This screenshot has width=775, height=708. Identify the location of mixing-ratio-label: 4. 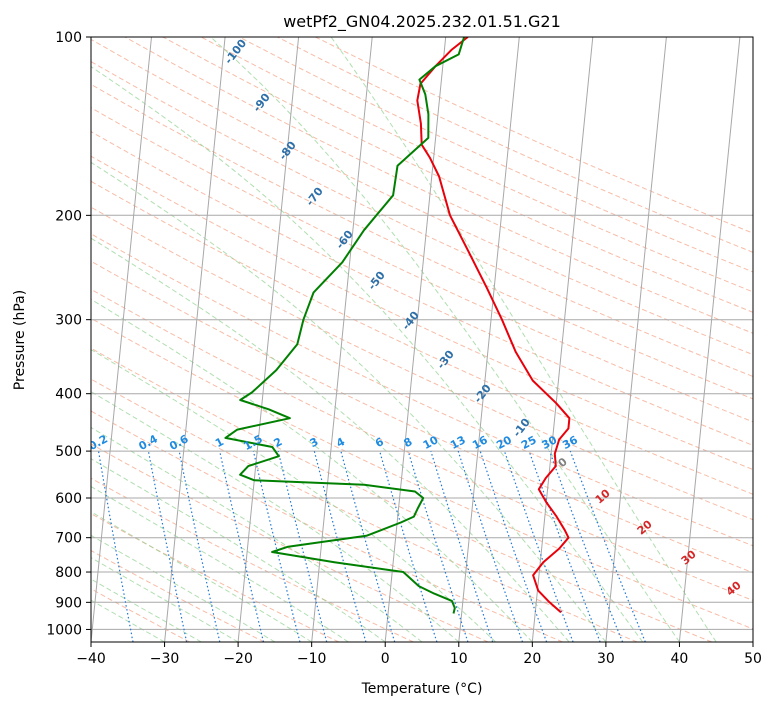
(340, 442).